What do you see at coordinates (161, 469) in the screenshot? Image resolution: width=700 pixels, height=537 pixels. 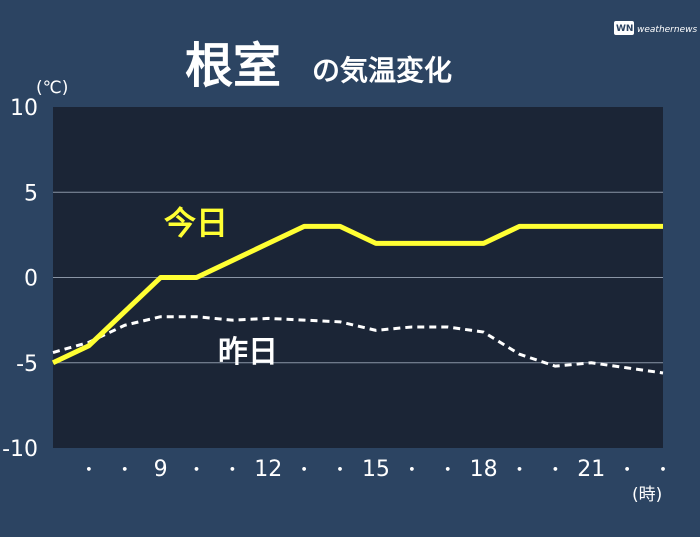 I see `x-tick-label: 9` at bounding box center [161, 469].